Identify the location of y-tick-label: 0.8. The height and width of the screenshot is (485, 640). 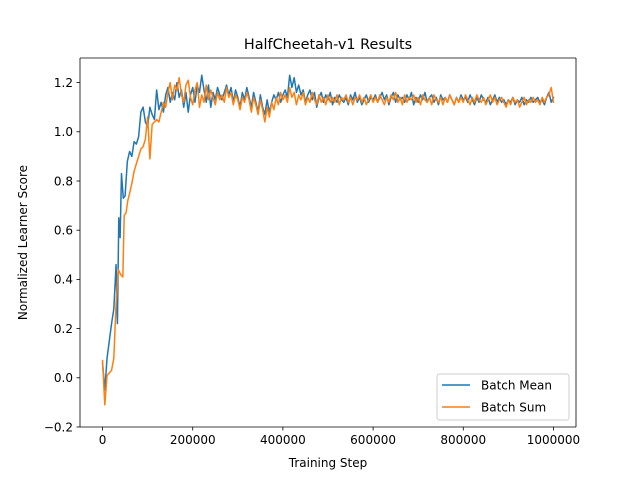
(63, 181).